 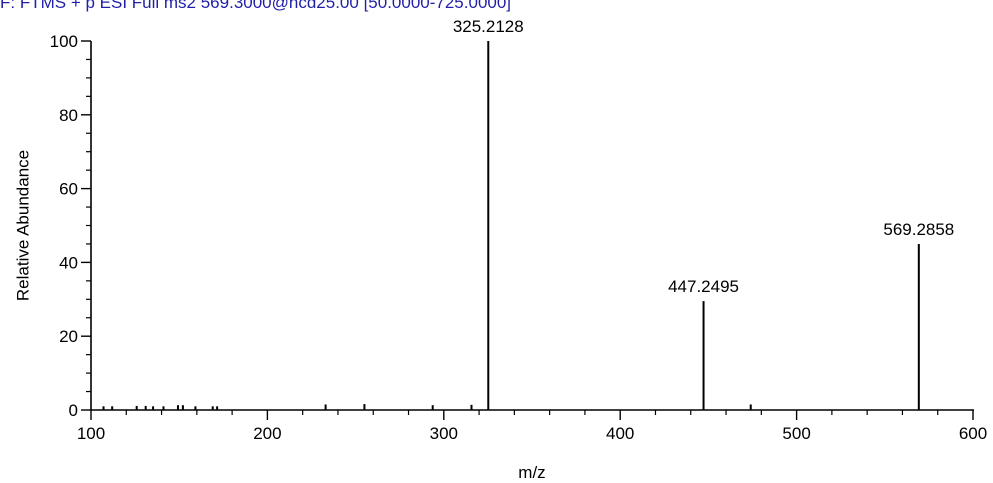 What do you see at coordinates (68, 189) in the screenshot?
I see `y-tick-label: 60` at bounding box center [68, 189].